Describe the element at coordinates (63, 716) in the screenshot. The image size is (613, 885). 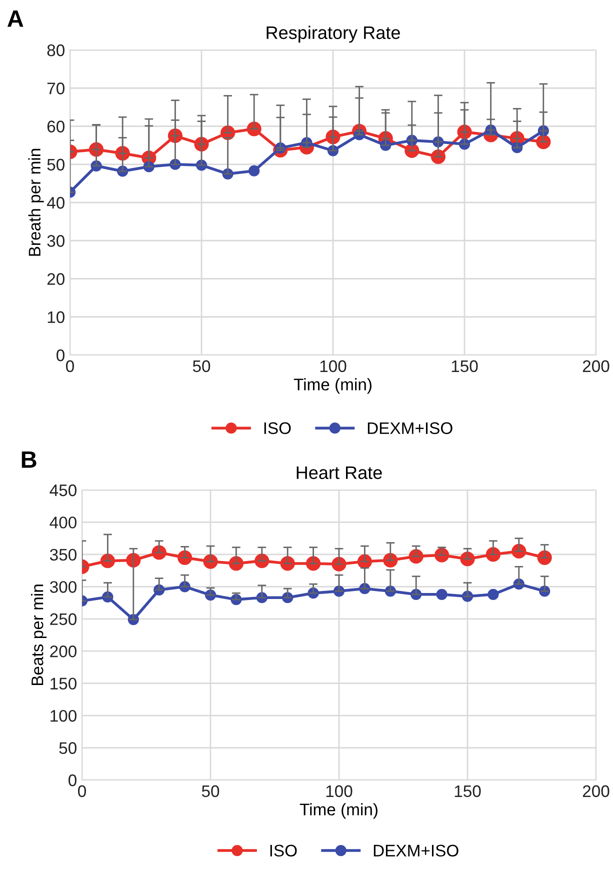
I see `y-tick-label: 100` at that location.